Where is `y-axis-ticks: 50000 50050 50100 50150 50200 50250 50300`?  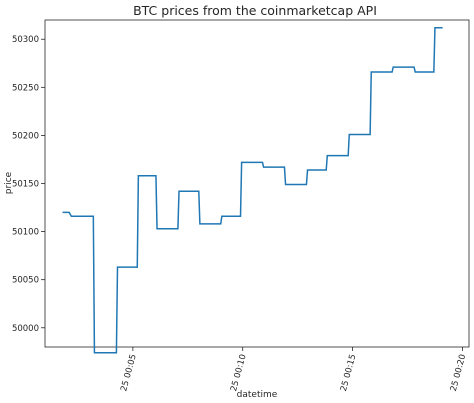
y-axis-ticks: 50000 50050 50100 50150 50200 50250 50300 is located at coordinates (28, 184).